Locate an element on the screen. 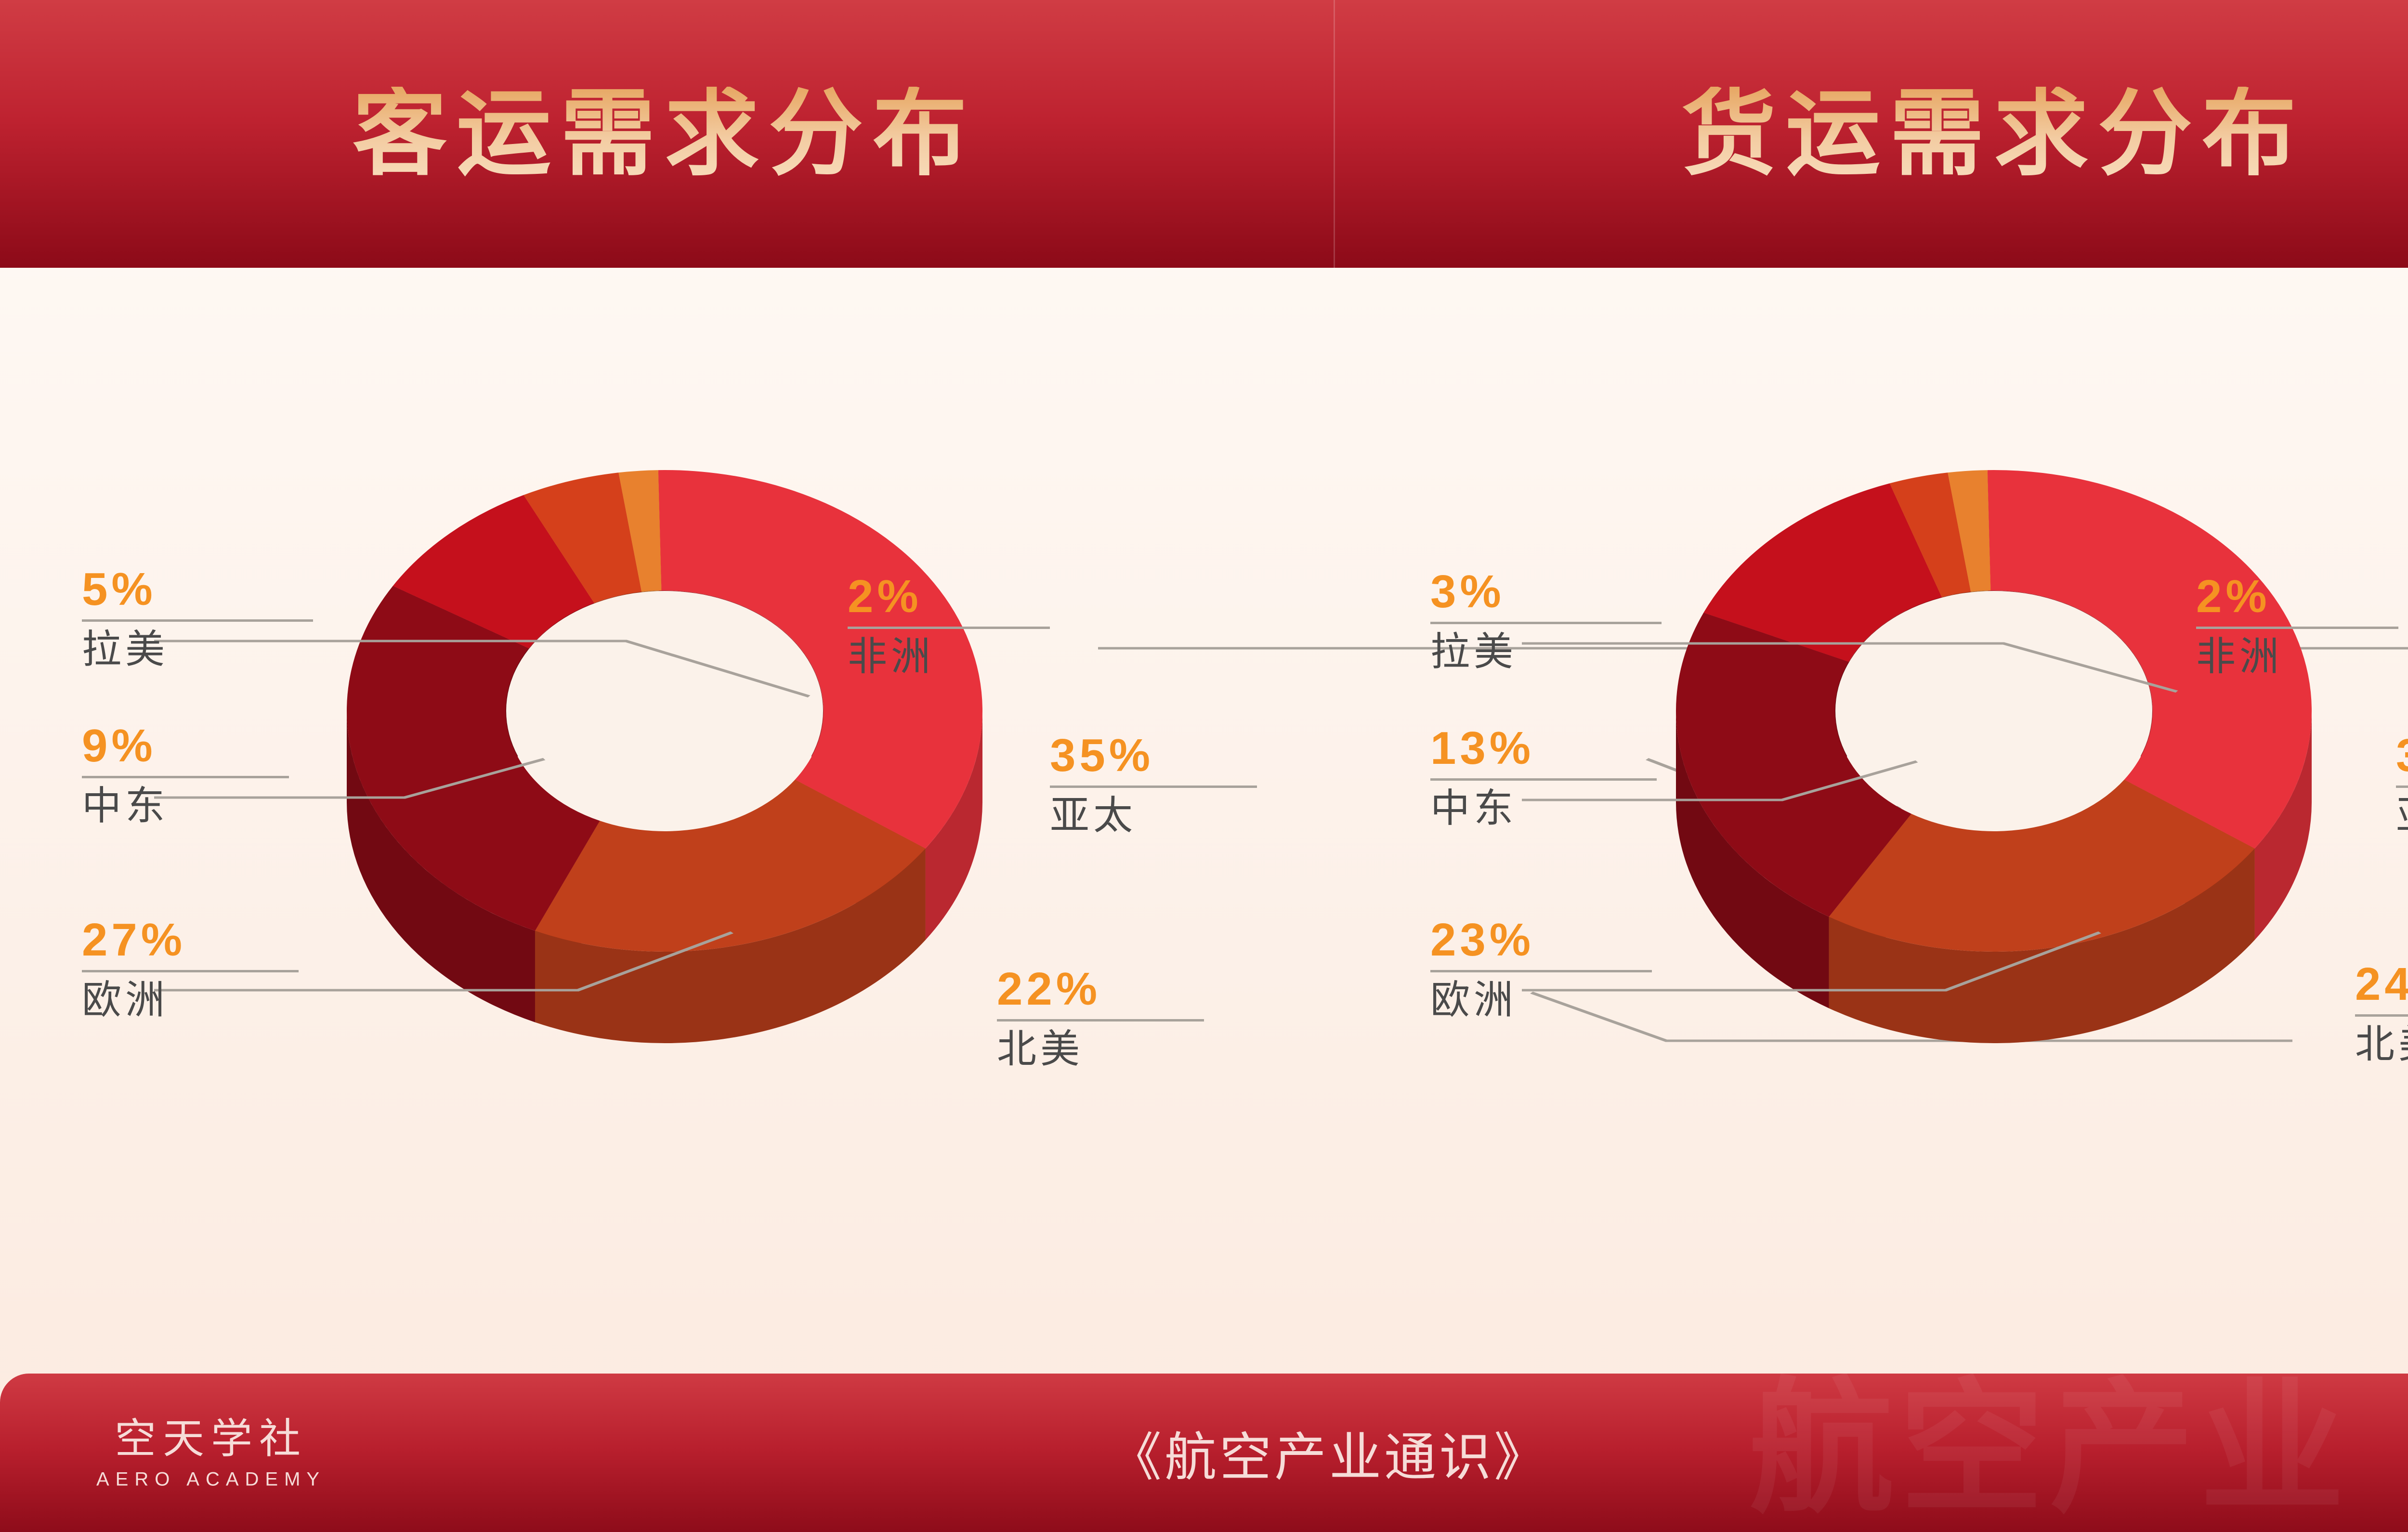 The image size is (2408, 1532). callout-north-america-passenger: 22% 北美 is located at coordinates (1100, 1019).